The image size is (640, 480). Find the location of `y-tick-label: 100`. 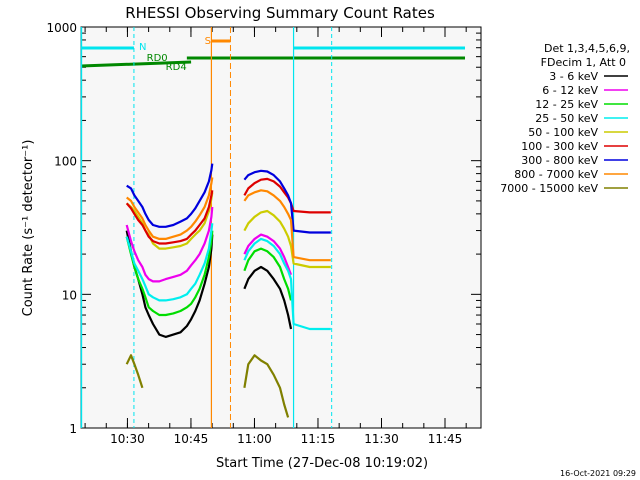

y-tick-label: 100 is located at coordinates (65, 162).